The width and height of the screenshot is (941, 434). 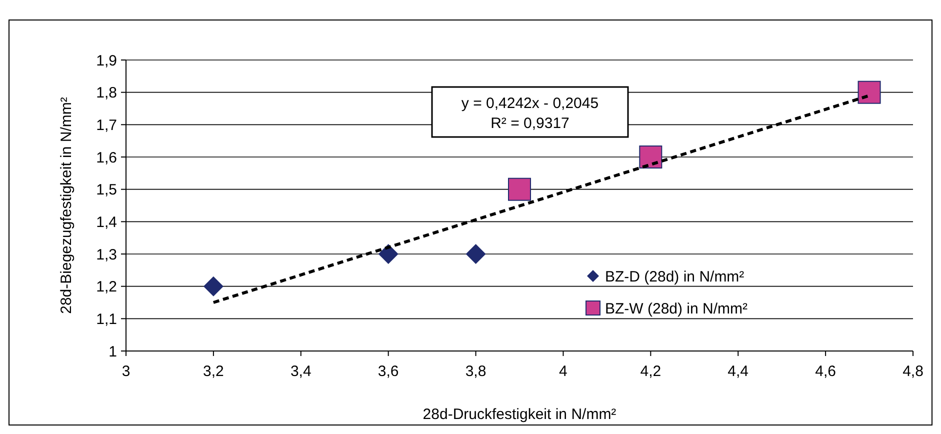 I want to click on y-tick-label: 1,7, so click(x=106, y=125).